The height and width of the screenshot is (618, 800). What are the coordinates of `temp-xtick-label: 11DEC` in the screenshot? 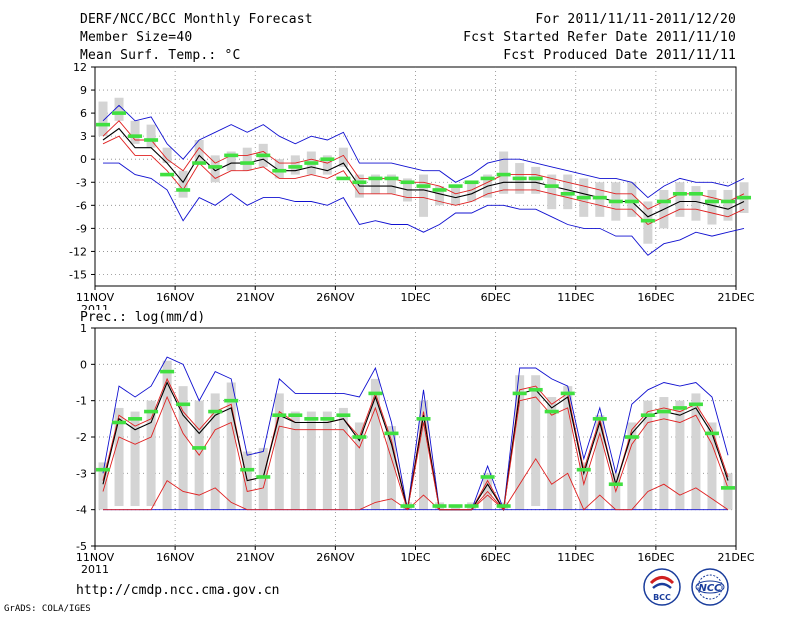 It's located at (575, 297).